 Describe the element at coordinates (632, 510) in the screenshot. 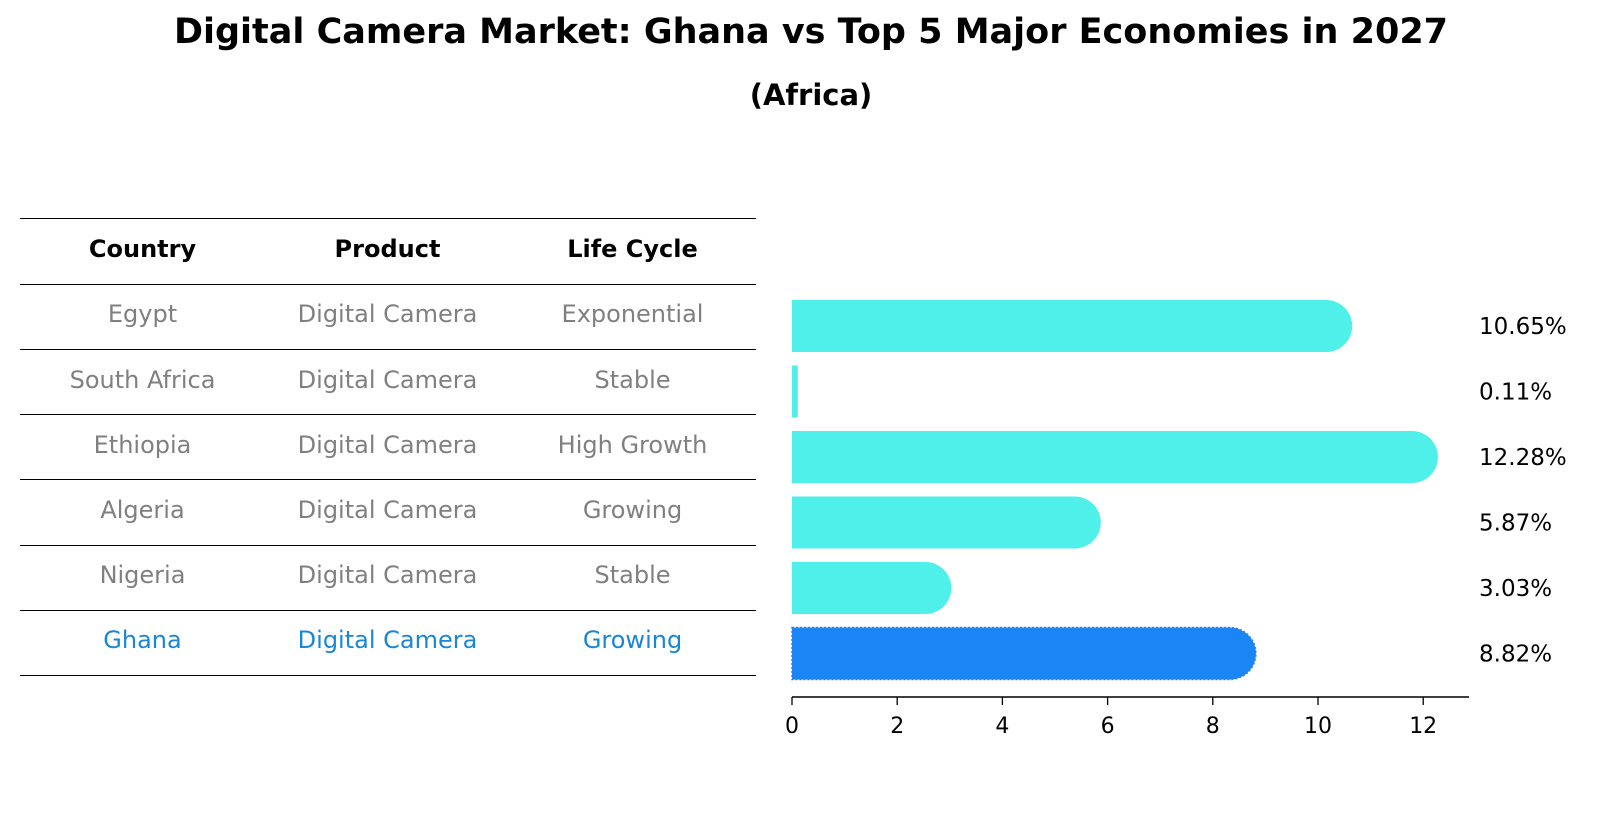

I see `table-cell-life-cycle: Growing` at that location.